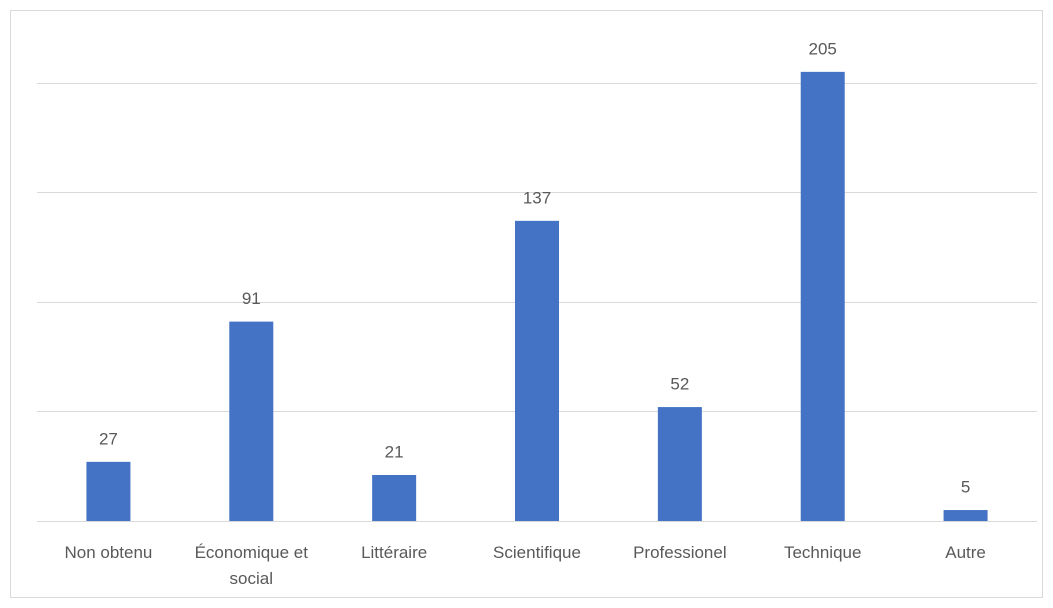 Image resolution: width=1053 pixels, height=608 pixels. Describe the element at coordinates (537, 197) in the screenshot. I see `value-label: 137` at that location.